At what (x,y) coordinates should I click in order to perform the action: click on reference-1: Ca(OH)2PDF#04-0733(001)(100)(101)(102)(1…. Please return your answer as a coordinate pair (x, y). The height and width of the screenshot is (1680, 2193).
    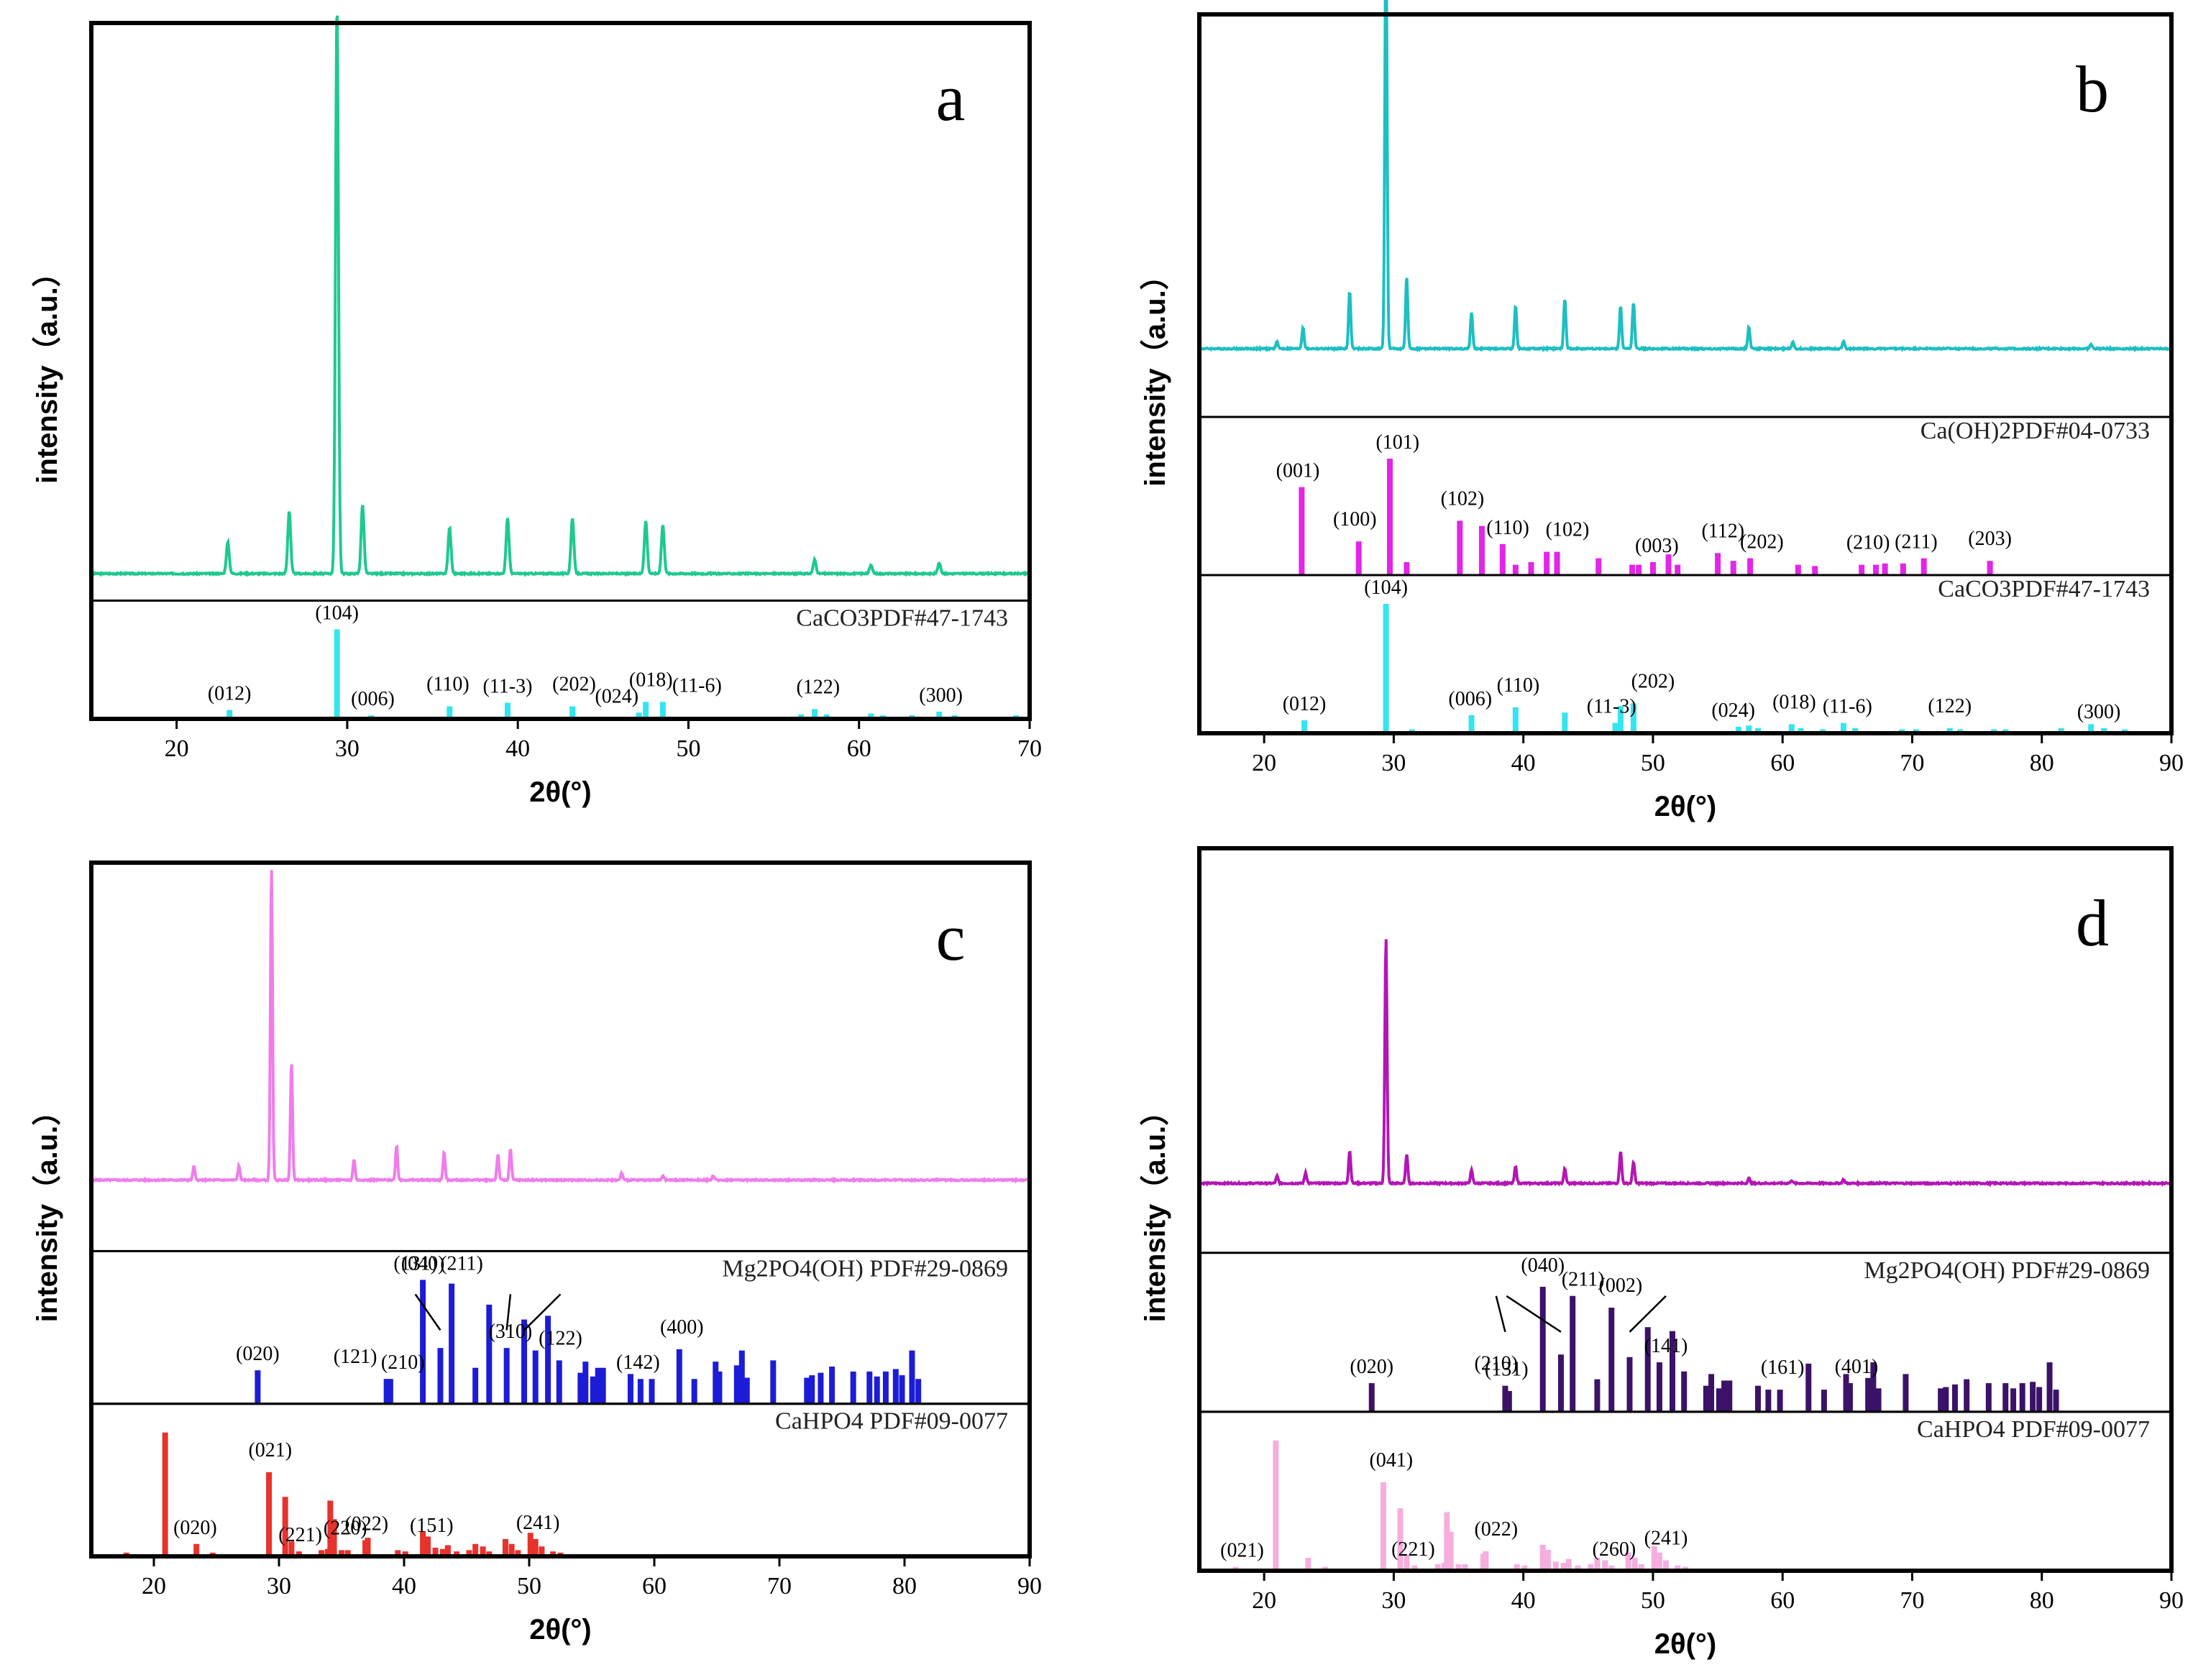
    Looking at the image, I should click on (1685, 495).